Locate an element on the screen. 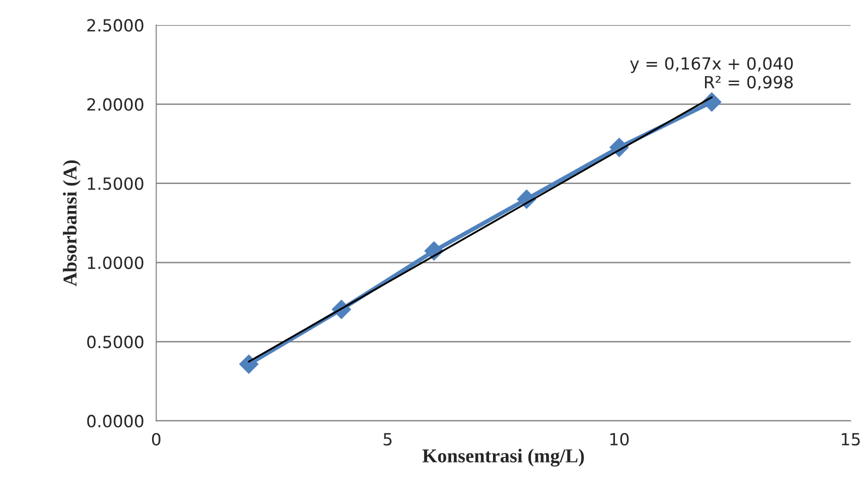  y-tick-label: 1.5000 is located at coordinates (116, 183).